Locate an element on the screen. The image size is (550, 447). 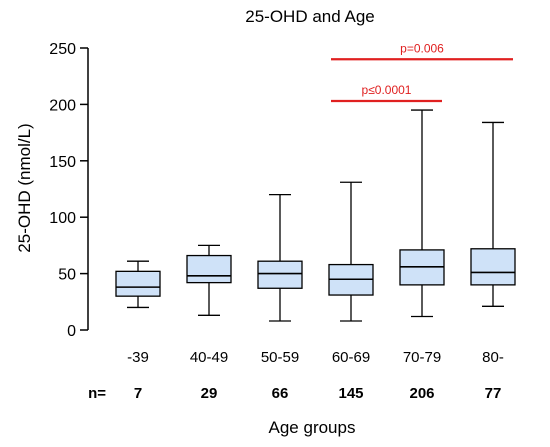
y-tick-label: 50 is located at coordinates (67, 275).